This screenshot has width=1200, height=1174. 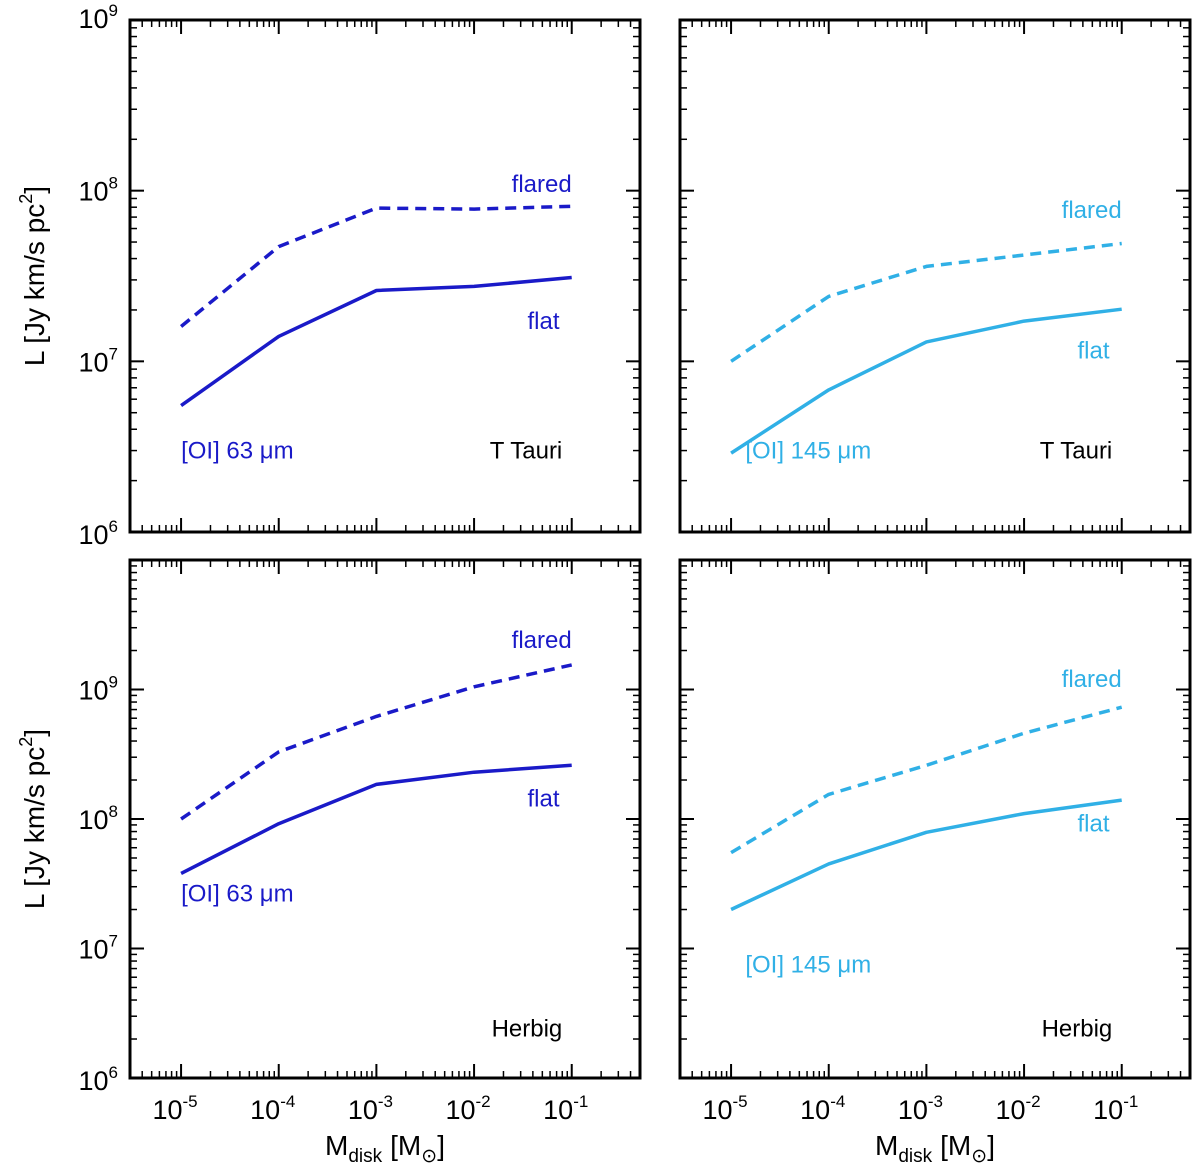 I want to click on x-tick-label: 10⁻³, so click(x=920, y=1108).